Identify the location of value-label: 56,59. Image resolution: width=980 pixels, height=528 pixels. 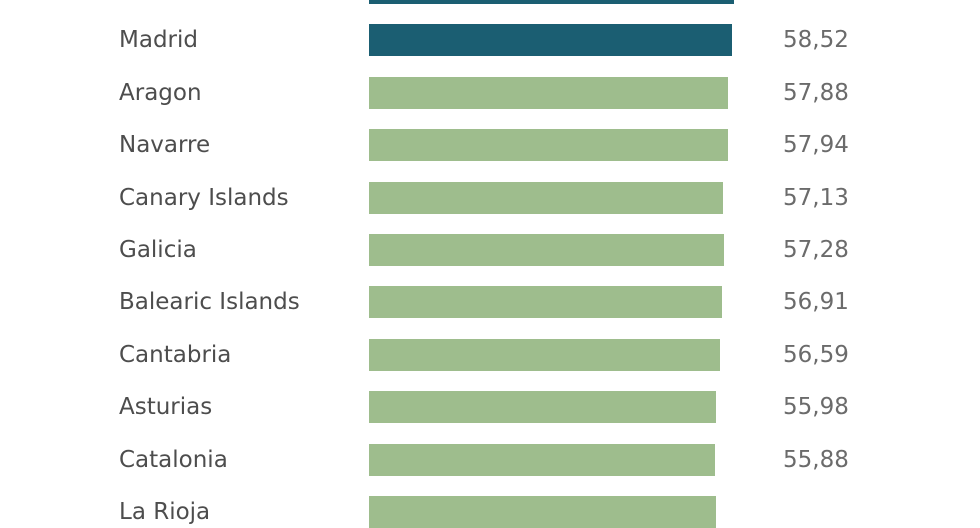
(816, 354).